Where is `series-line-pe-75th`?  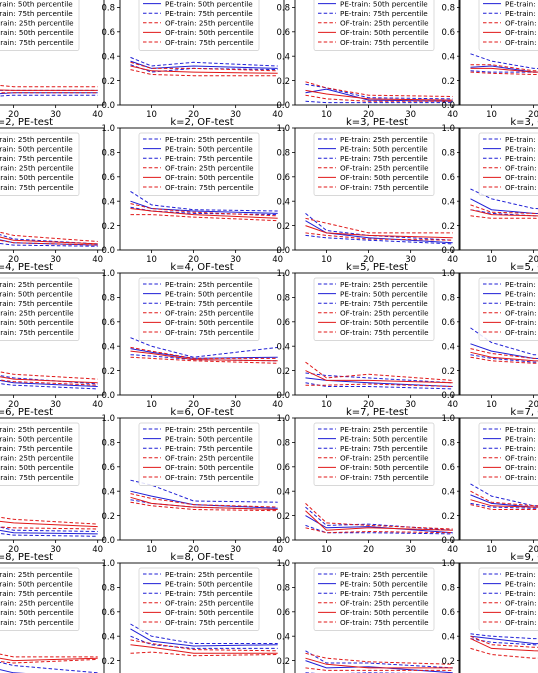
series-line-pe-75th is located at coordinates (49, 667).